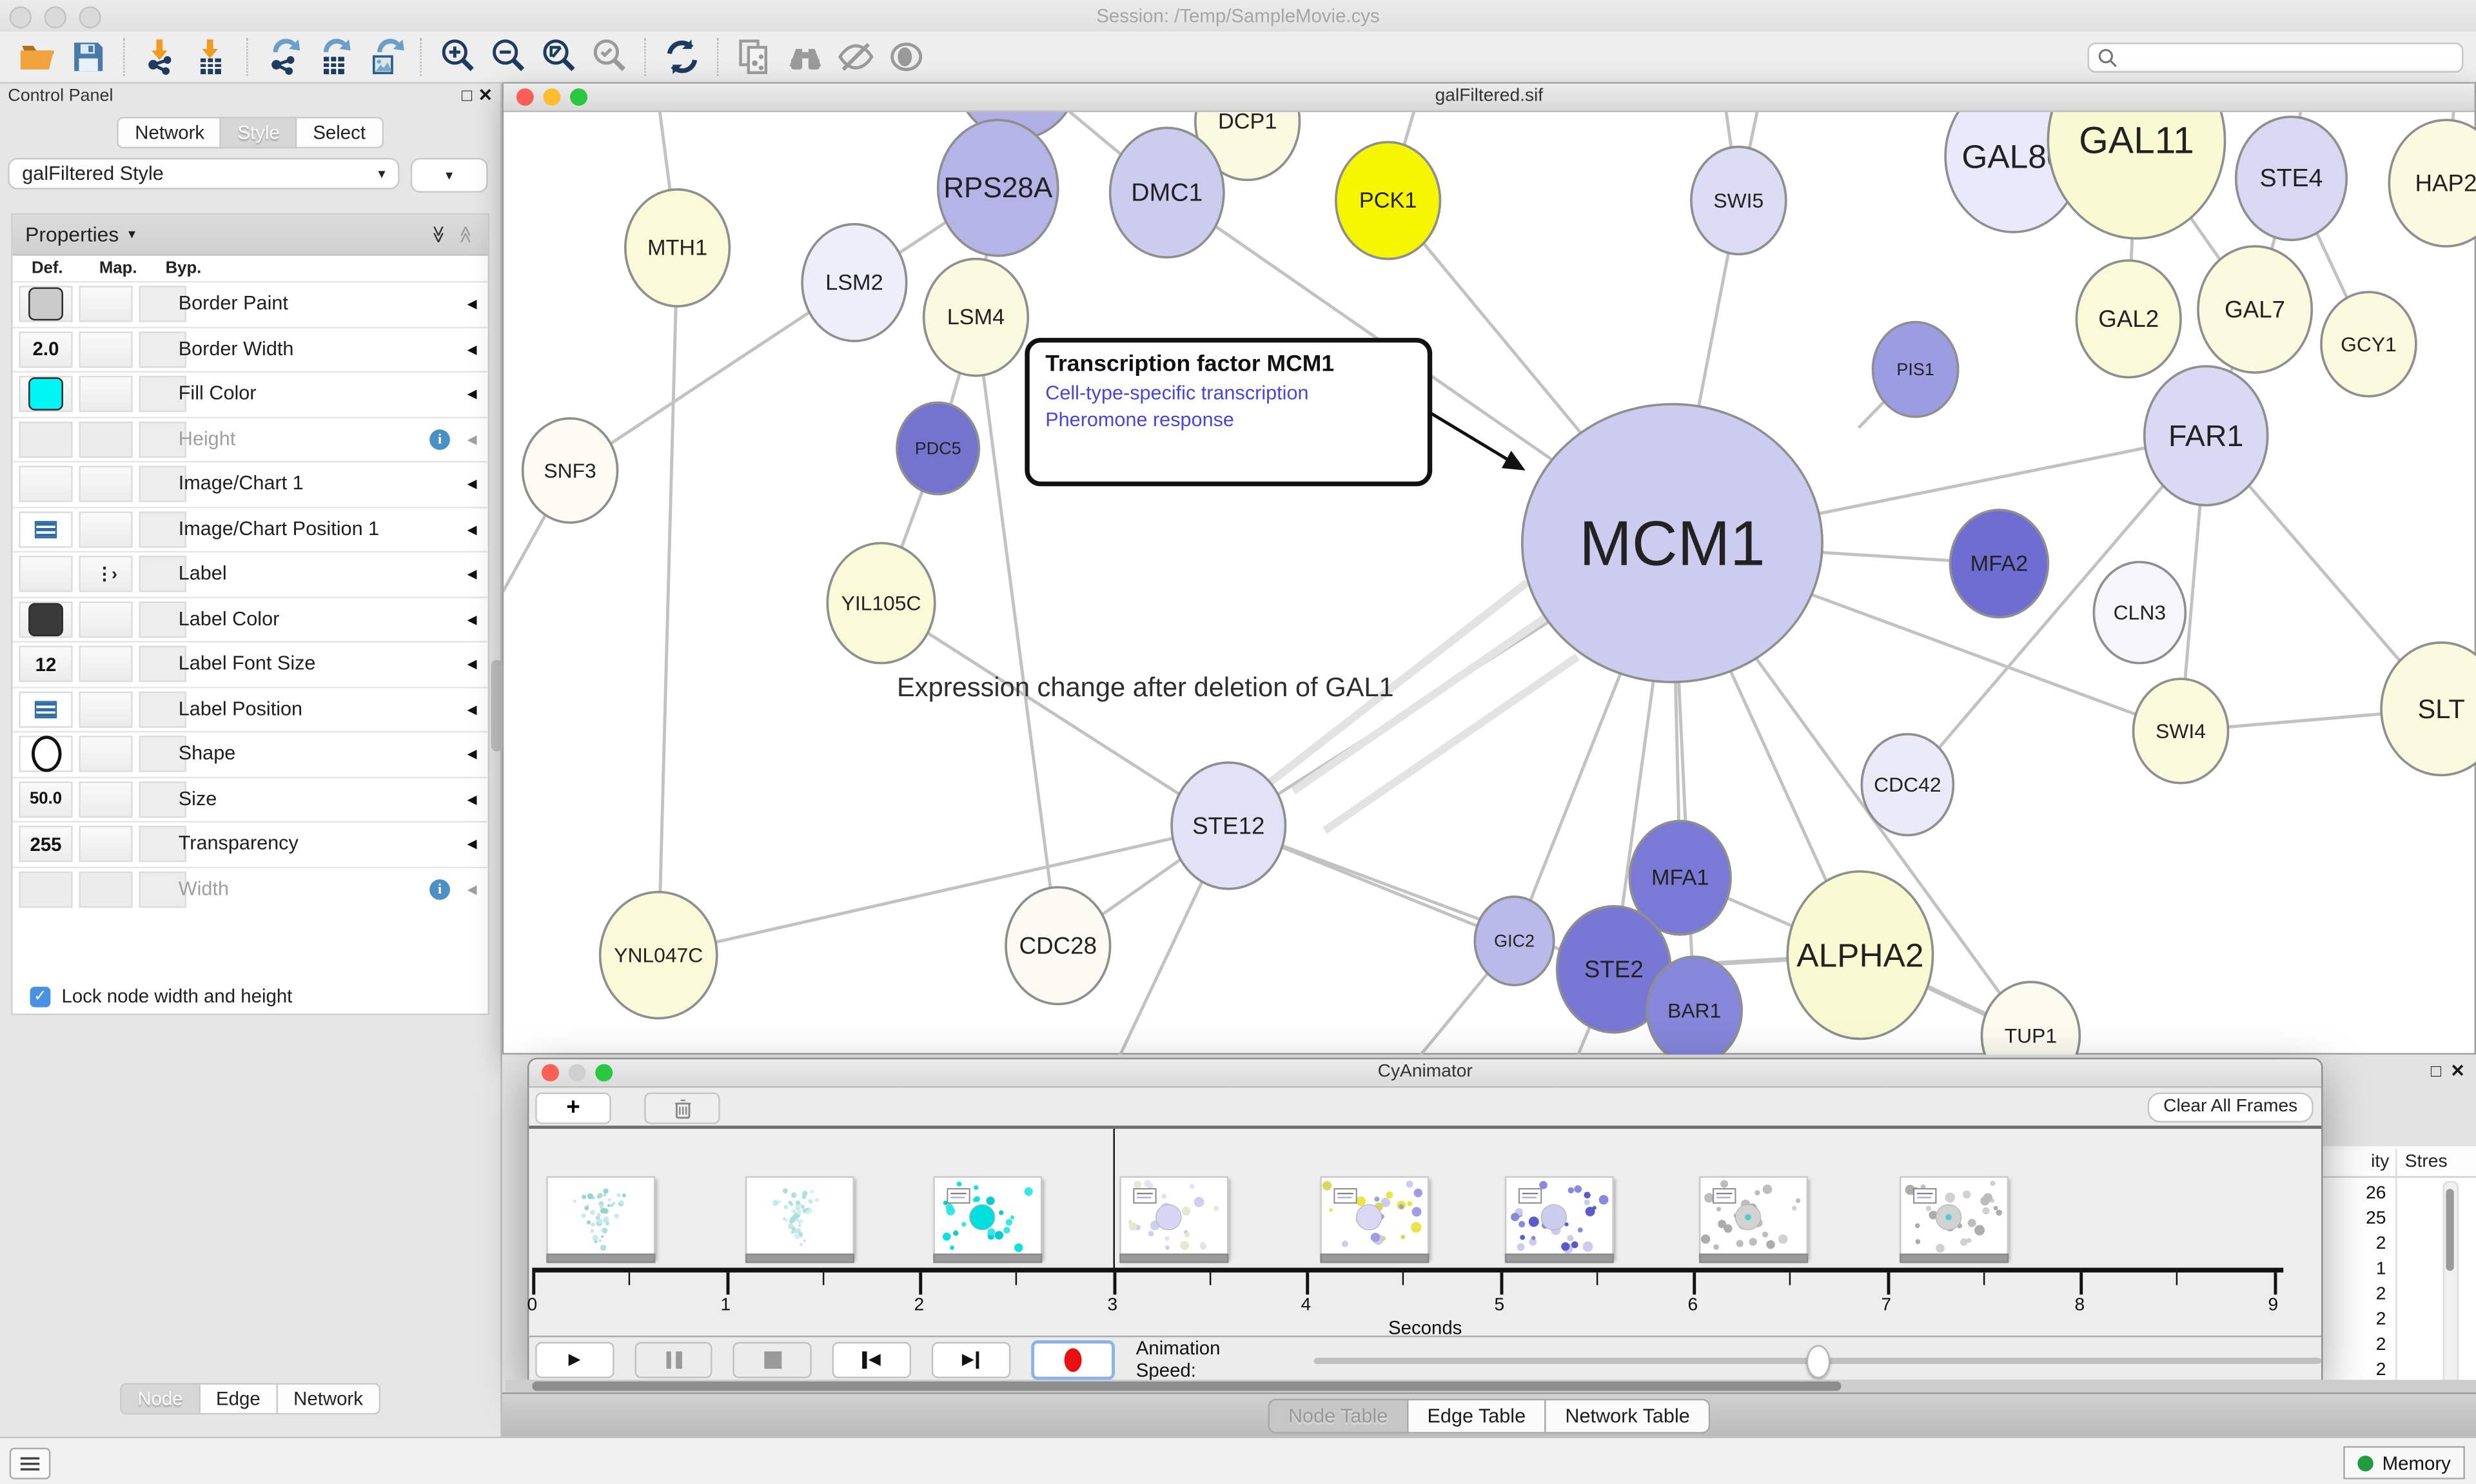 The image size is (2476, 1484). I want to click on properties-row: ⋮› Label ◀, so click(250, 573).